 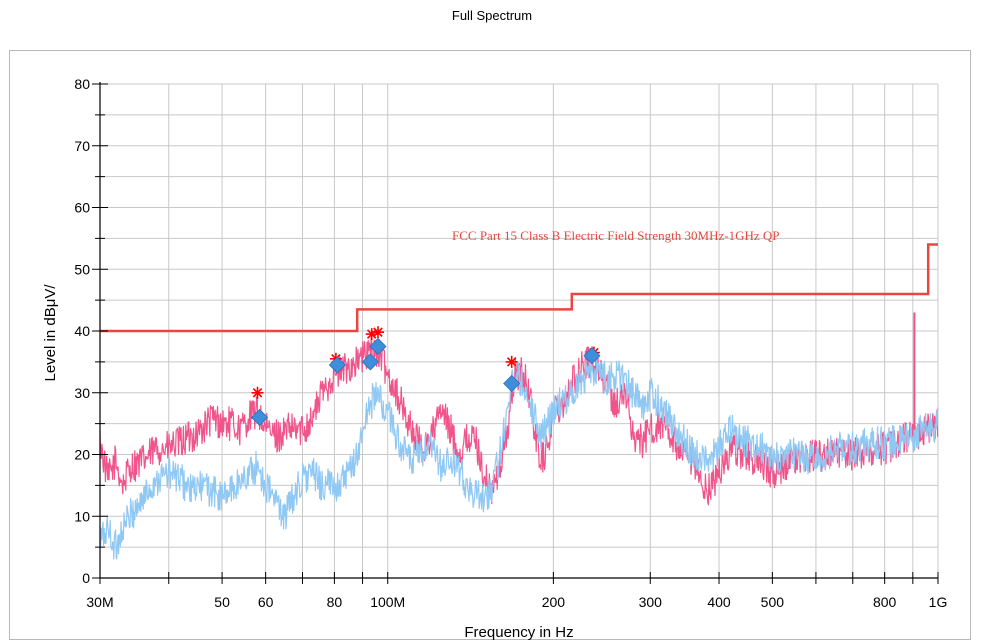 I want to click on chart-title: Full Spectrum, so click(x=492, y=15).